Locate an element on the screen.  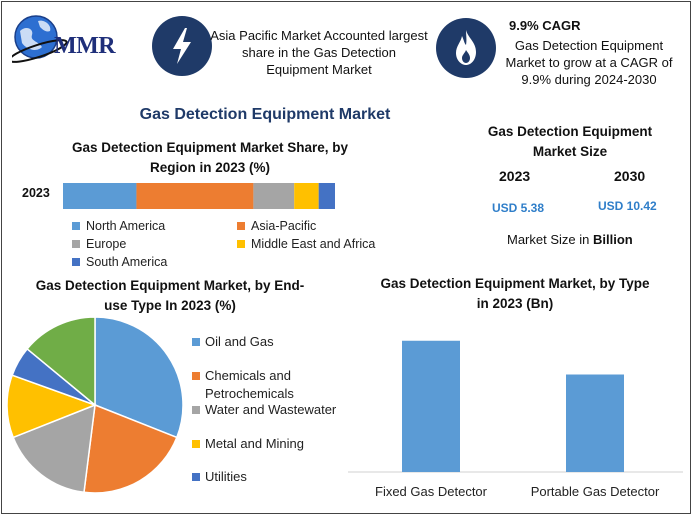
legend-north-america: North America is located at coordinates (118, 226).